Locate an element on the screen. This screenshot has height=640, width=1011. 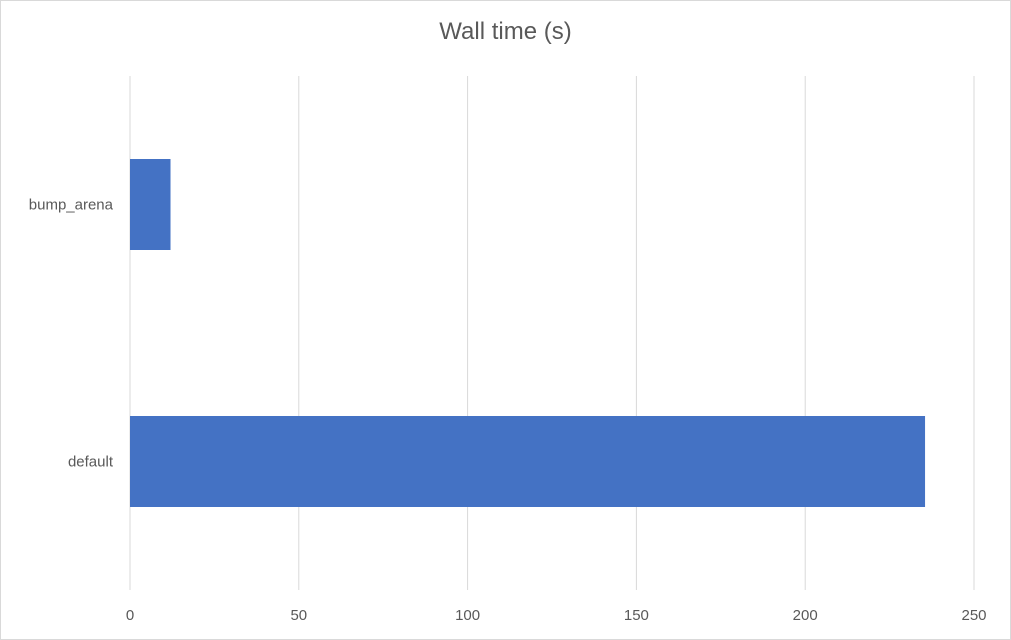
x-axis-tick-labels: 0 50 100 150 200 250 is located at coordinates (556, 615).